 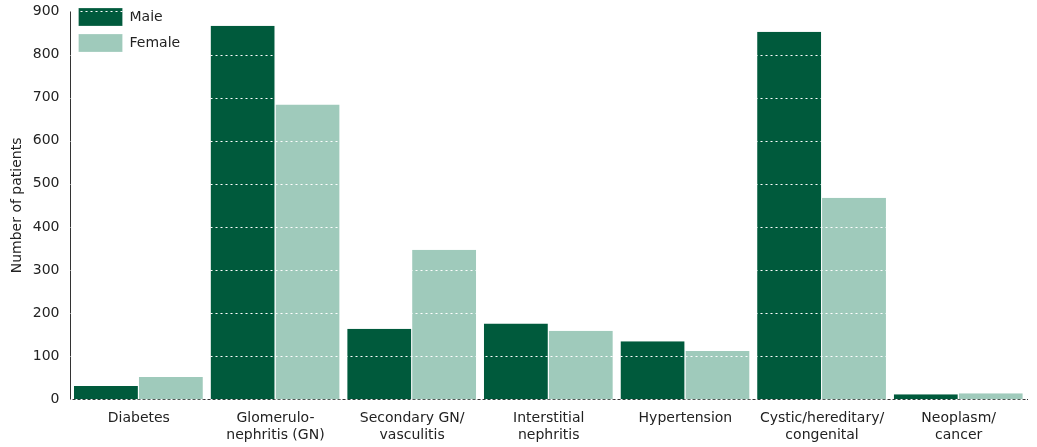 What do you see at coordinates (16, 205) in the screenshot?
I see `y-axis-title: Number of patients` at bounding box center [16, 205].